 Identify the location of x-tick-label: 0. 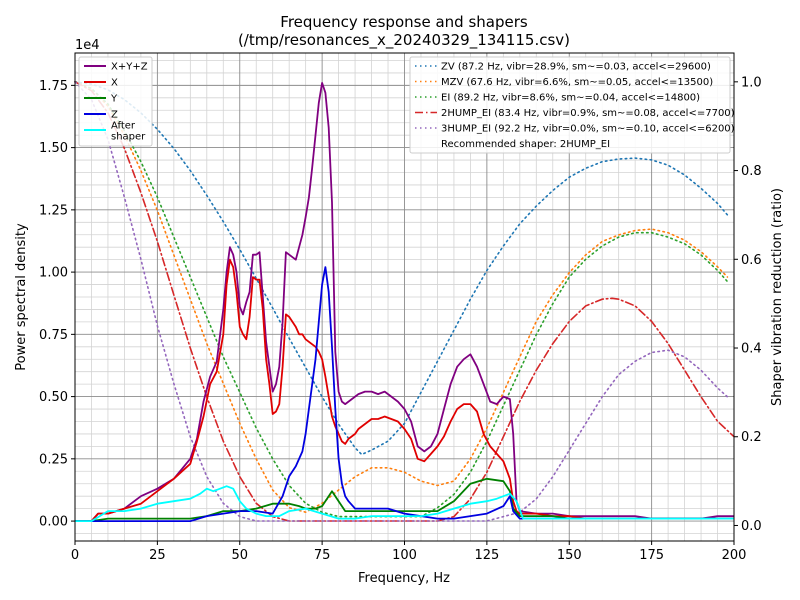
(75, 555).